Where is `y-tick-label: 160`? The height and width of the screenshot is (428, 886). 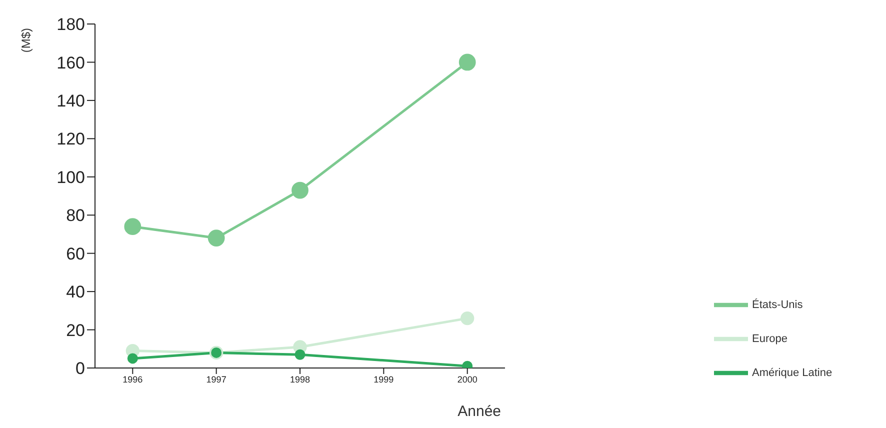
y-tick-label: 160 is located at coordinates (70, 62).